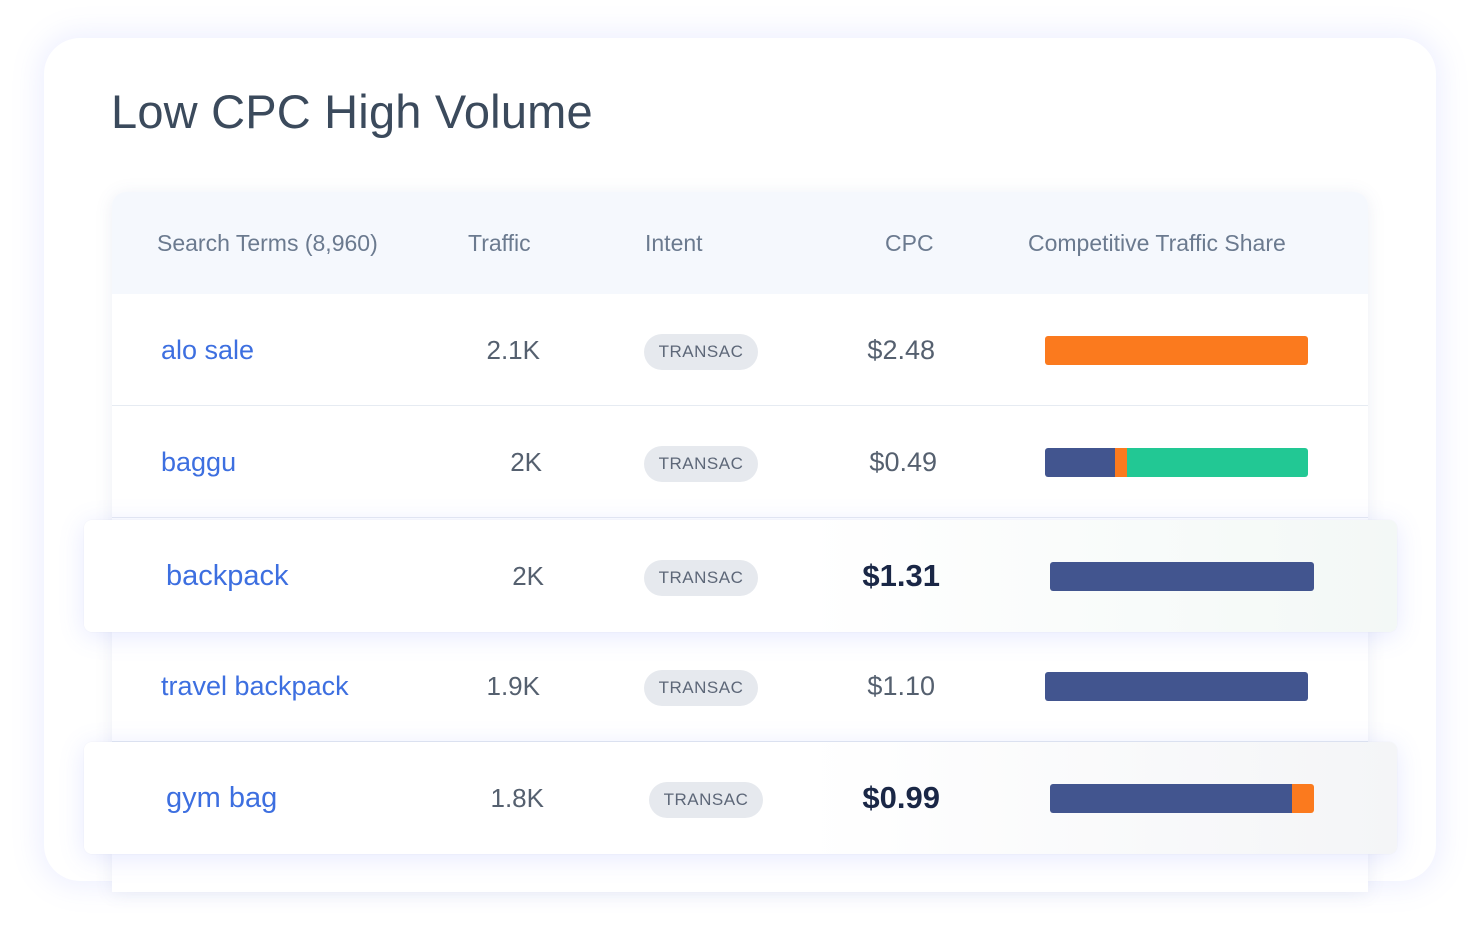 This screenshot has width=1478, height=930. What do you see at coordinates (674, 243) in the screenshot?
I see `header-intent: Intent` at bounding box center [674, 243].